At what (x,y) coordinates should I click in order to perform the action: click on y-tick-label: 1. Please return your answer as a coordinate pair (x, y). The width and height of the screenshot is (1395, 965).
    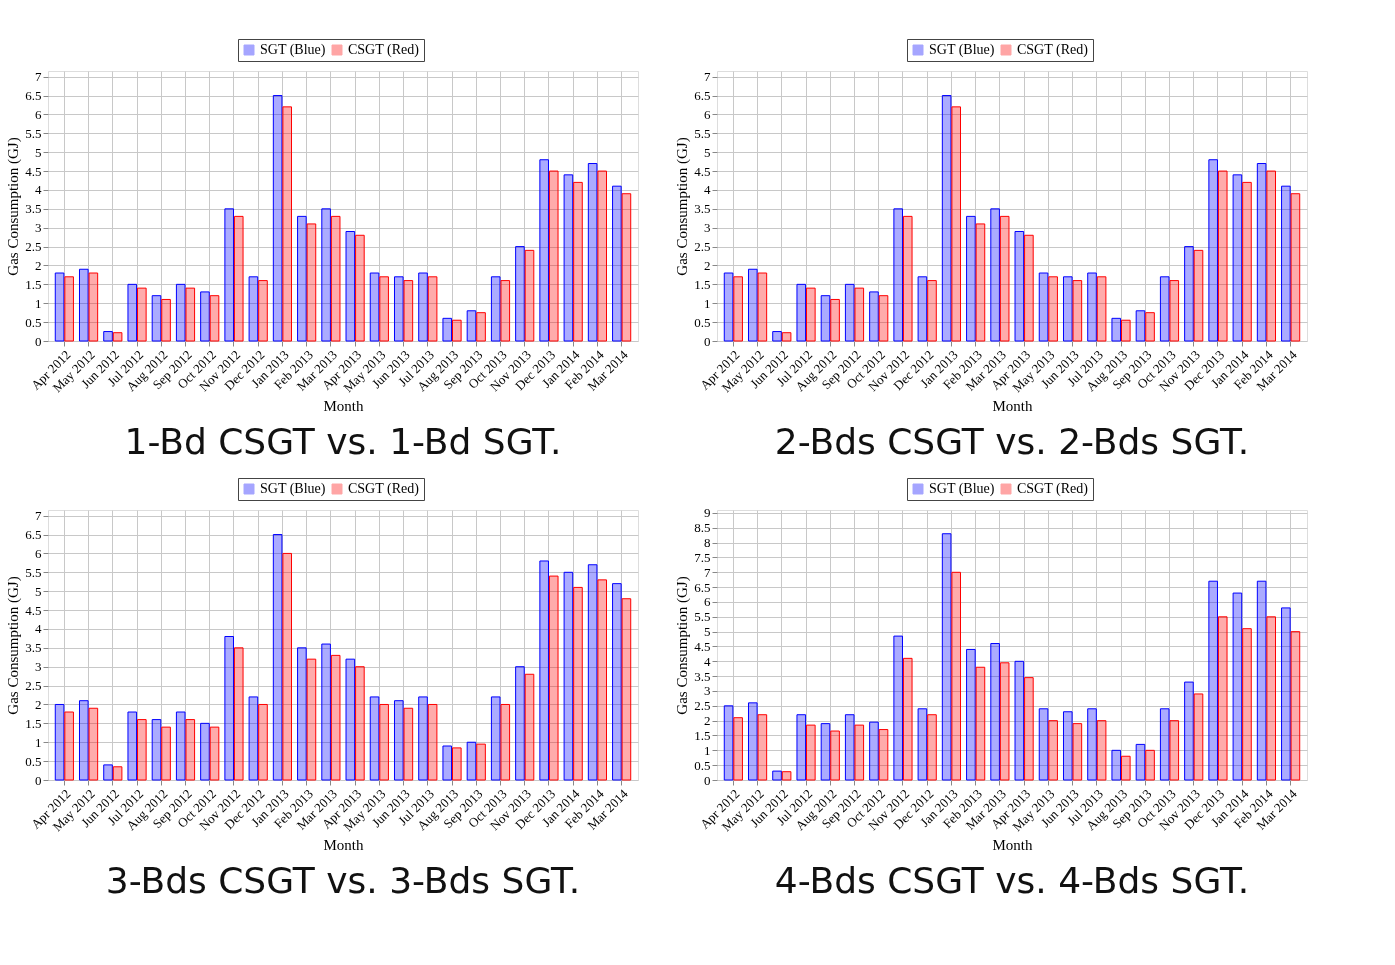
    Looking at the image, I should click on (38, 303).